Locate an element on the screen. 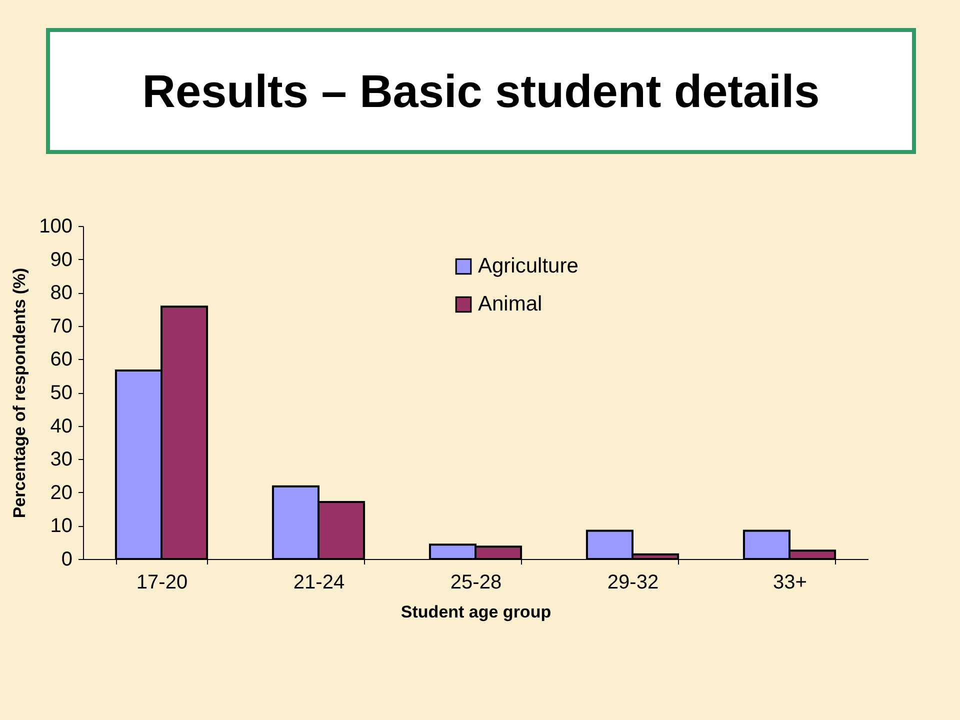  legend-label: Animal is located at coordinates (510, 304).